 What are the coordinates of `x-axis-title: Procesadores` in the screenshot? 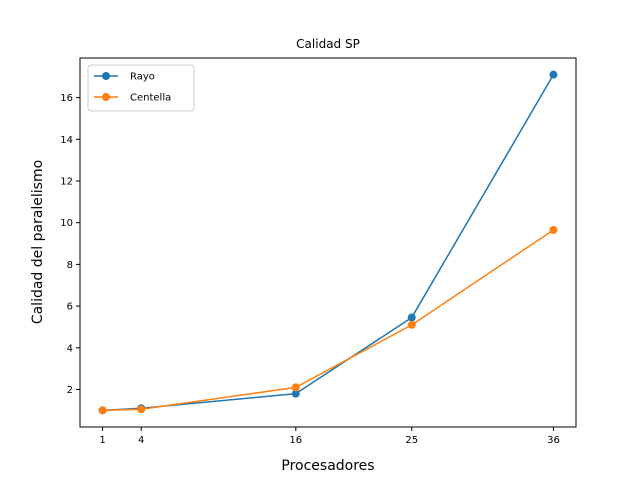 It's located at (327, 466).